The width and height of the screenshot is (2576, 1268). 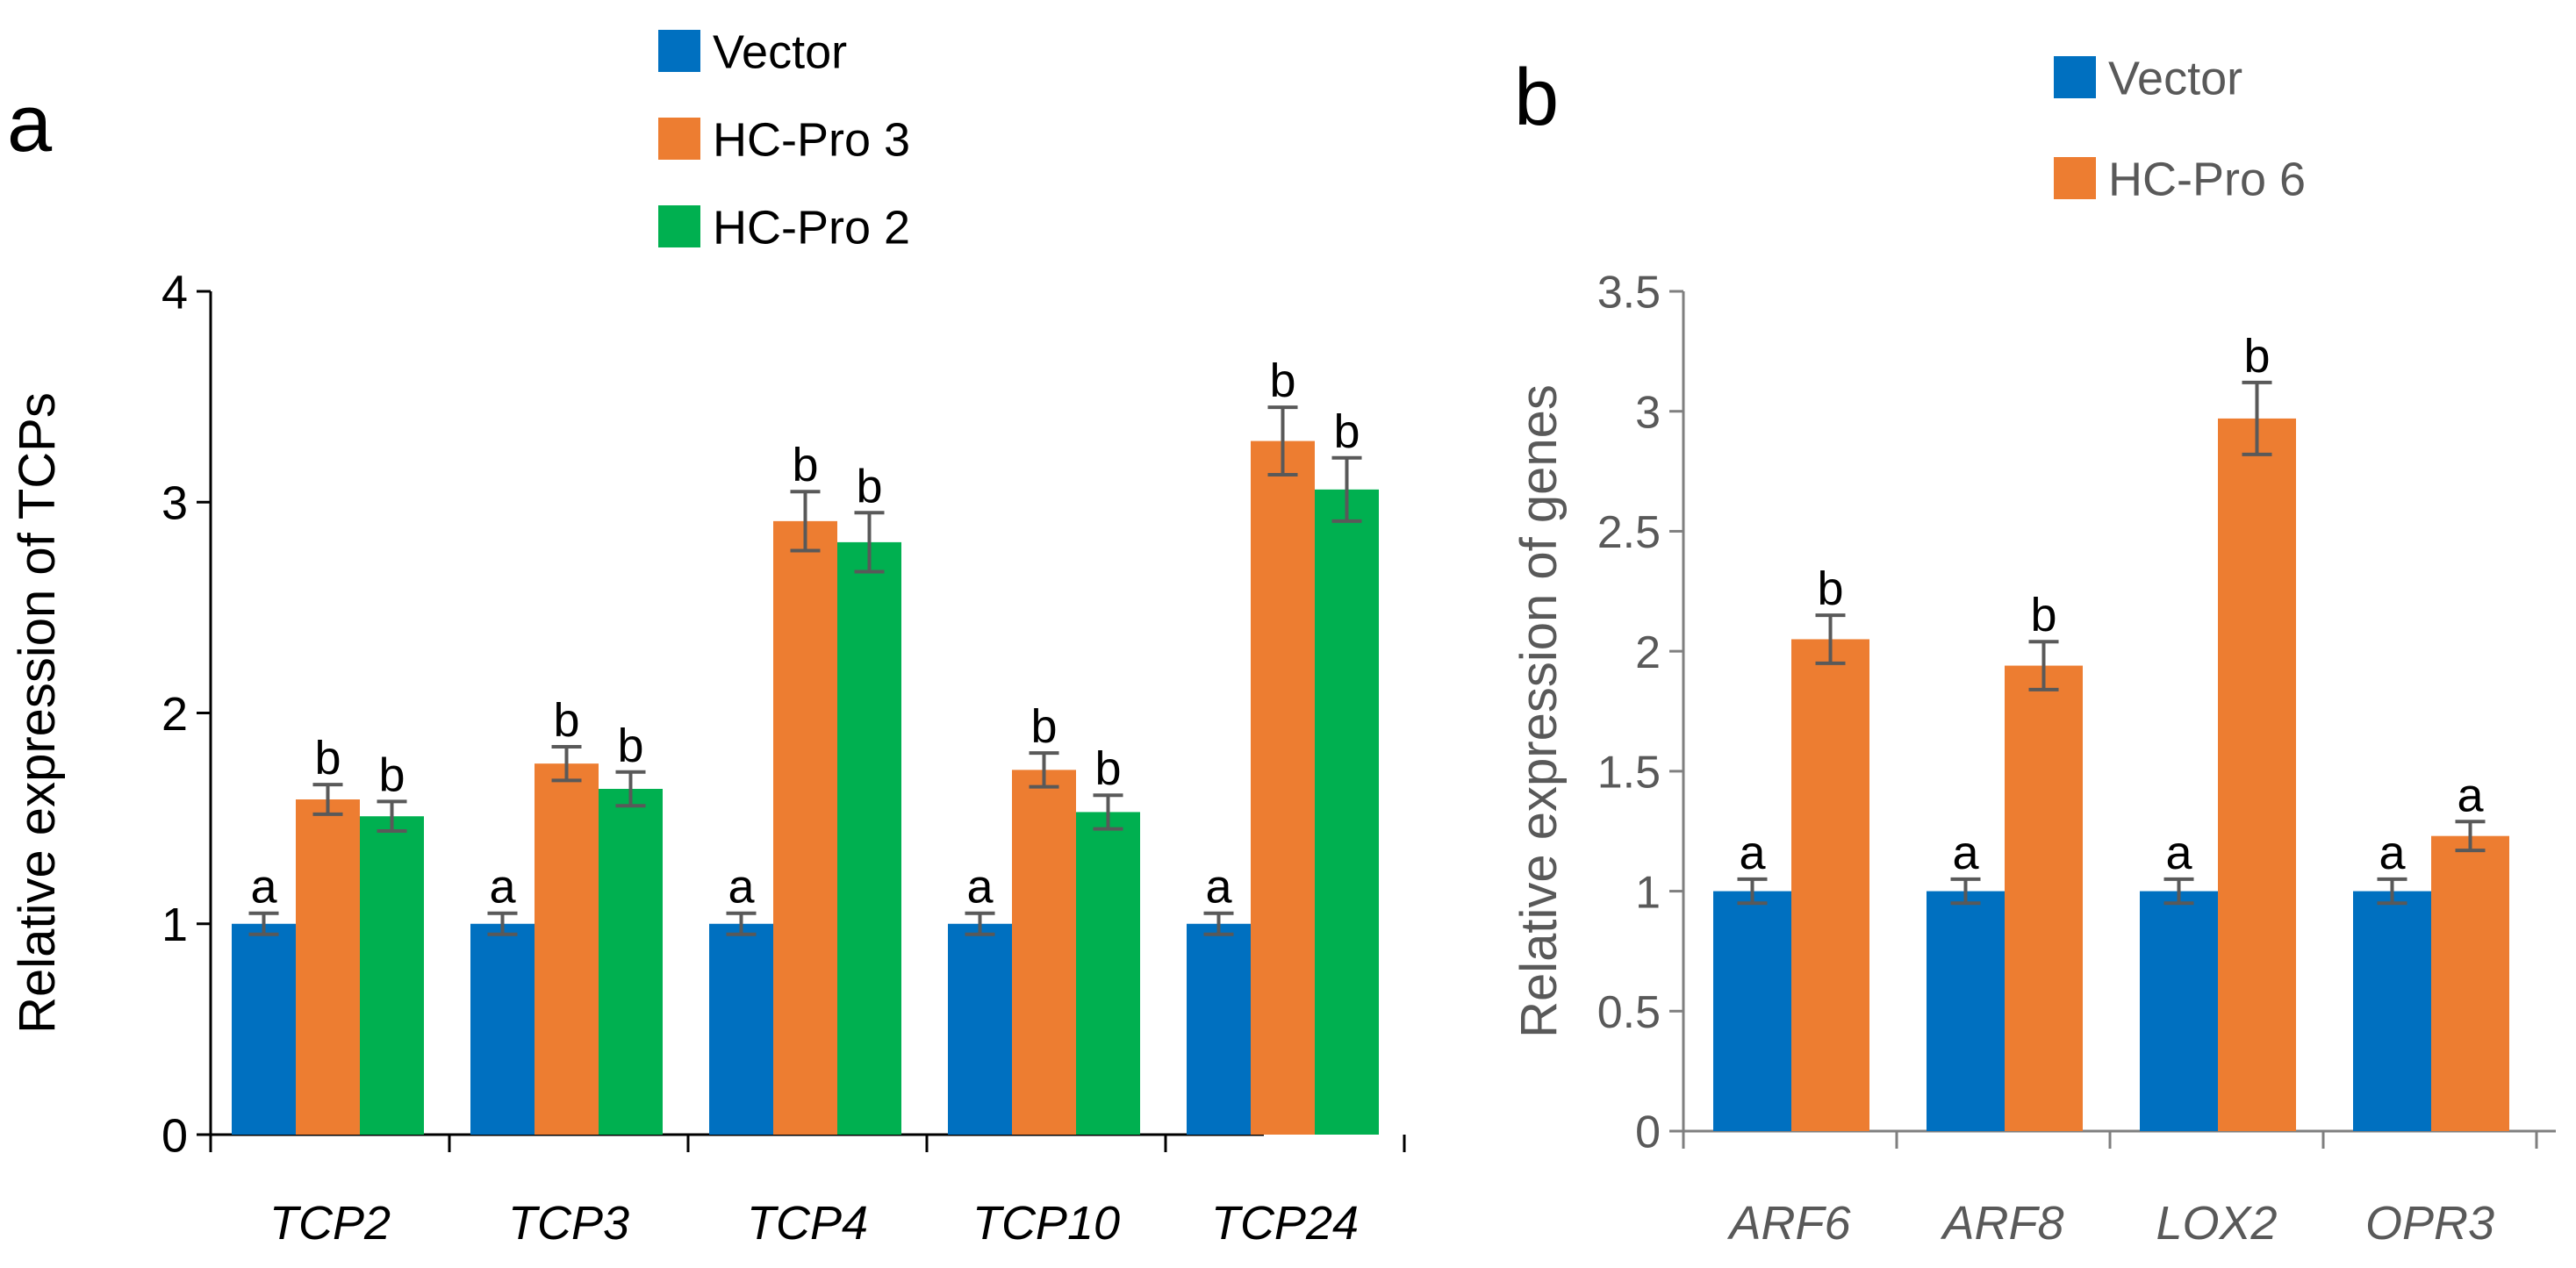 I want to click on legend-label: HC-Pro 6, so click(x=2207, y=179).